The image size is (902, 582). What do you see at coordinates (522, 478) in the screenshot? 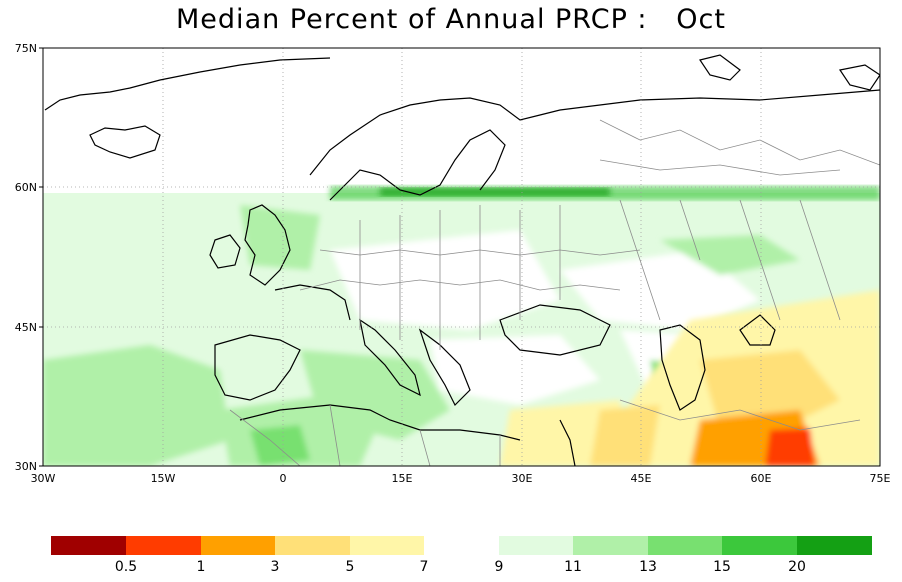
I see `lon-tick-label: 30E` at bounding box center [522, 478].